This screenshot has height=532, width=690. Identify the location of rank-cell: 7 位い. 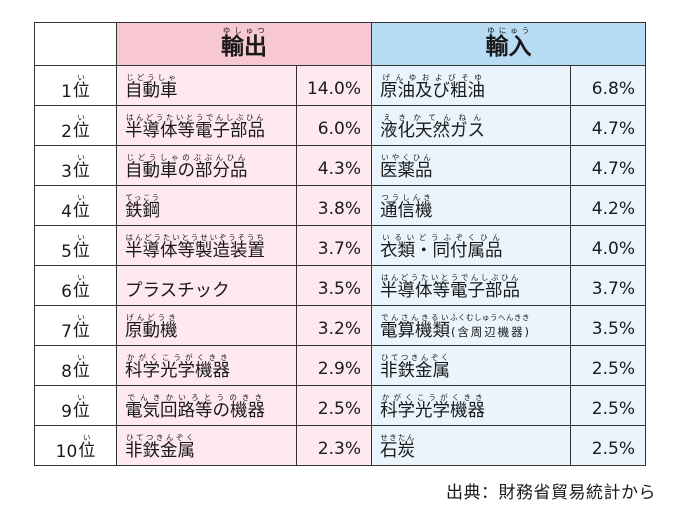
(75, 325).